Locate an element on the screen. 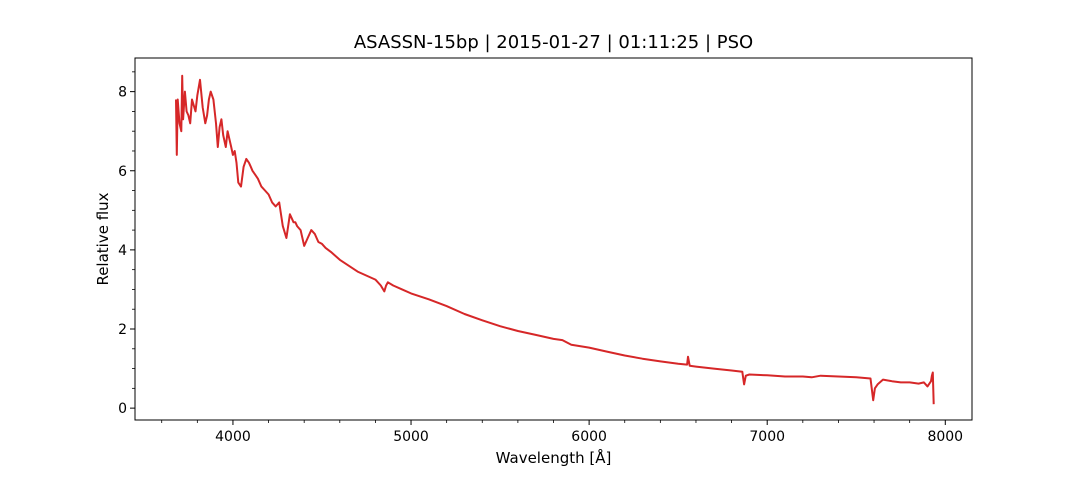 Image resolution: width=1080 pixels, height=480 pixels. x-tick-label: 5000 is located at coordinates (411, 437).